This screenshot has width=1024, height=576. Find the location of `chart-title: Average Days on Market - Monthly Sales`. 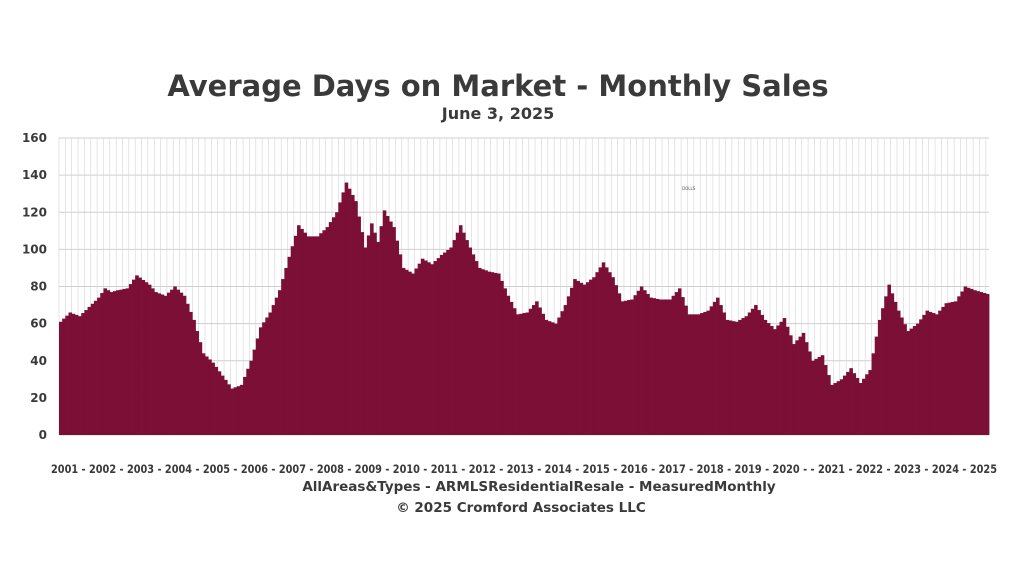

chart-title: Average Days on Market - Monthly Sales is located at coordinates (497, 86).